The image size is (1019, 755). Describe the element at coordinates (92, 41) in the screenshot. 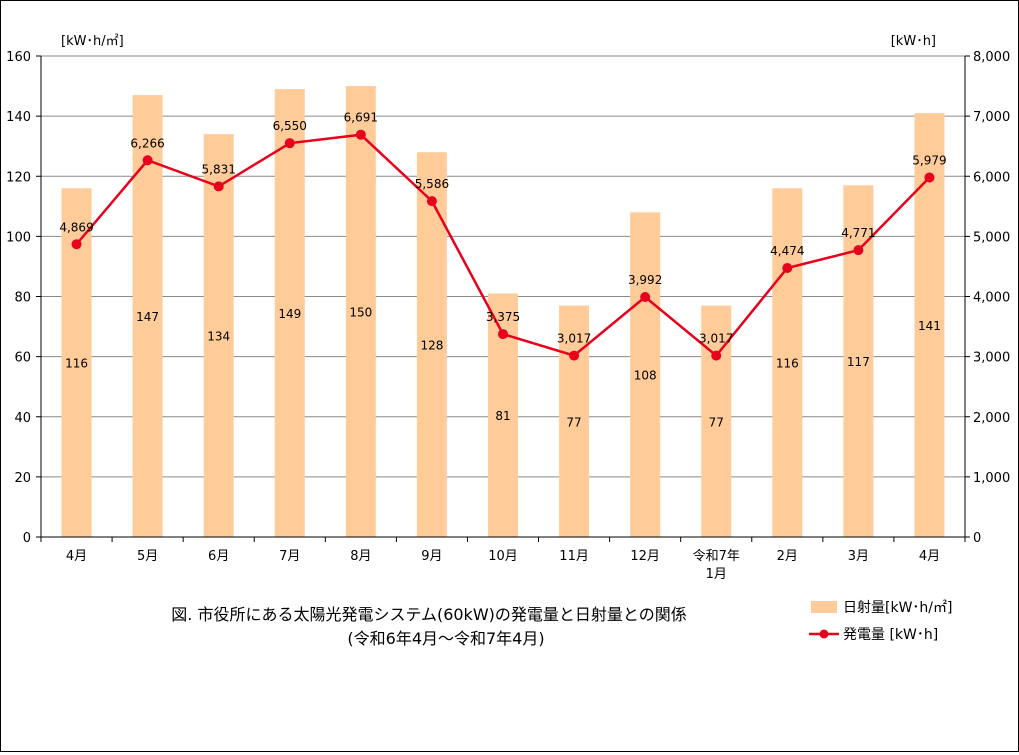

I see `left-axis-unit: [kW･h/㎡]` at that location.